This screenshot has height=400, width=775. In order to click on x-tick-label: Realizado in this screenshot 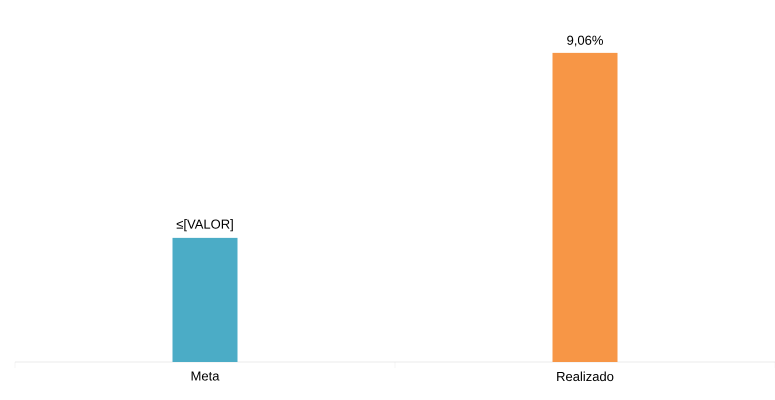, I will do `click(585, 377)`.